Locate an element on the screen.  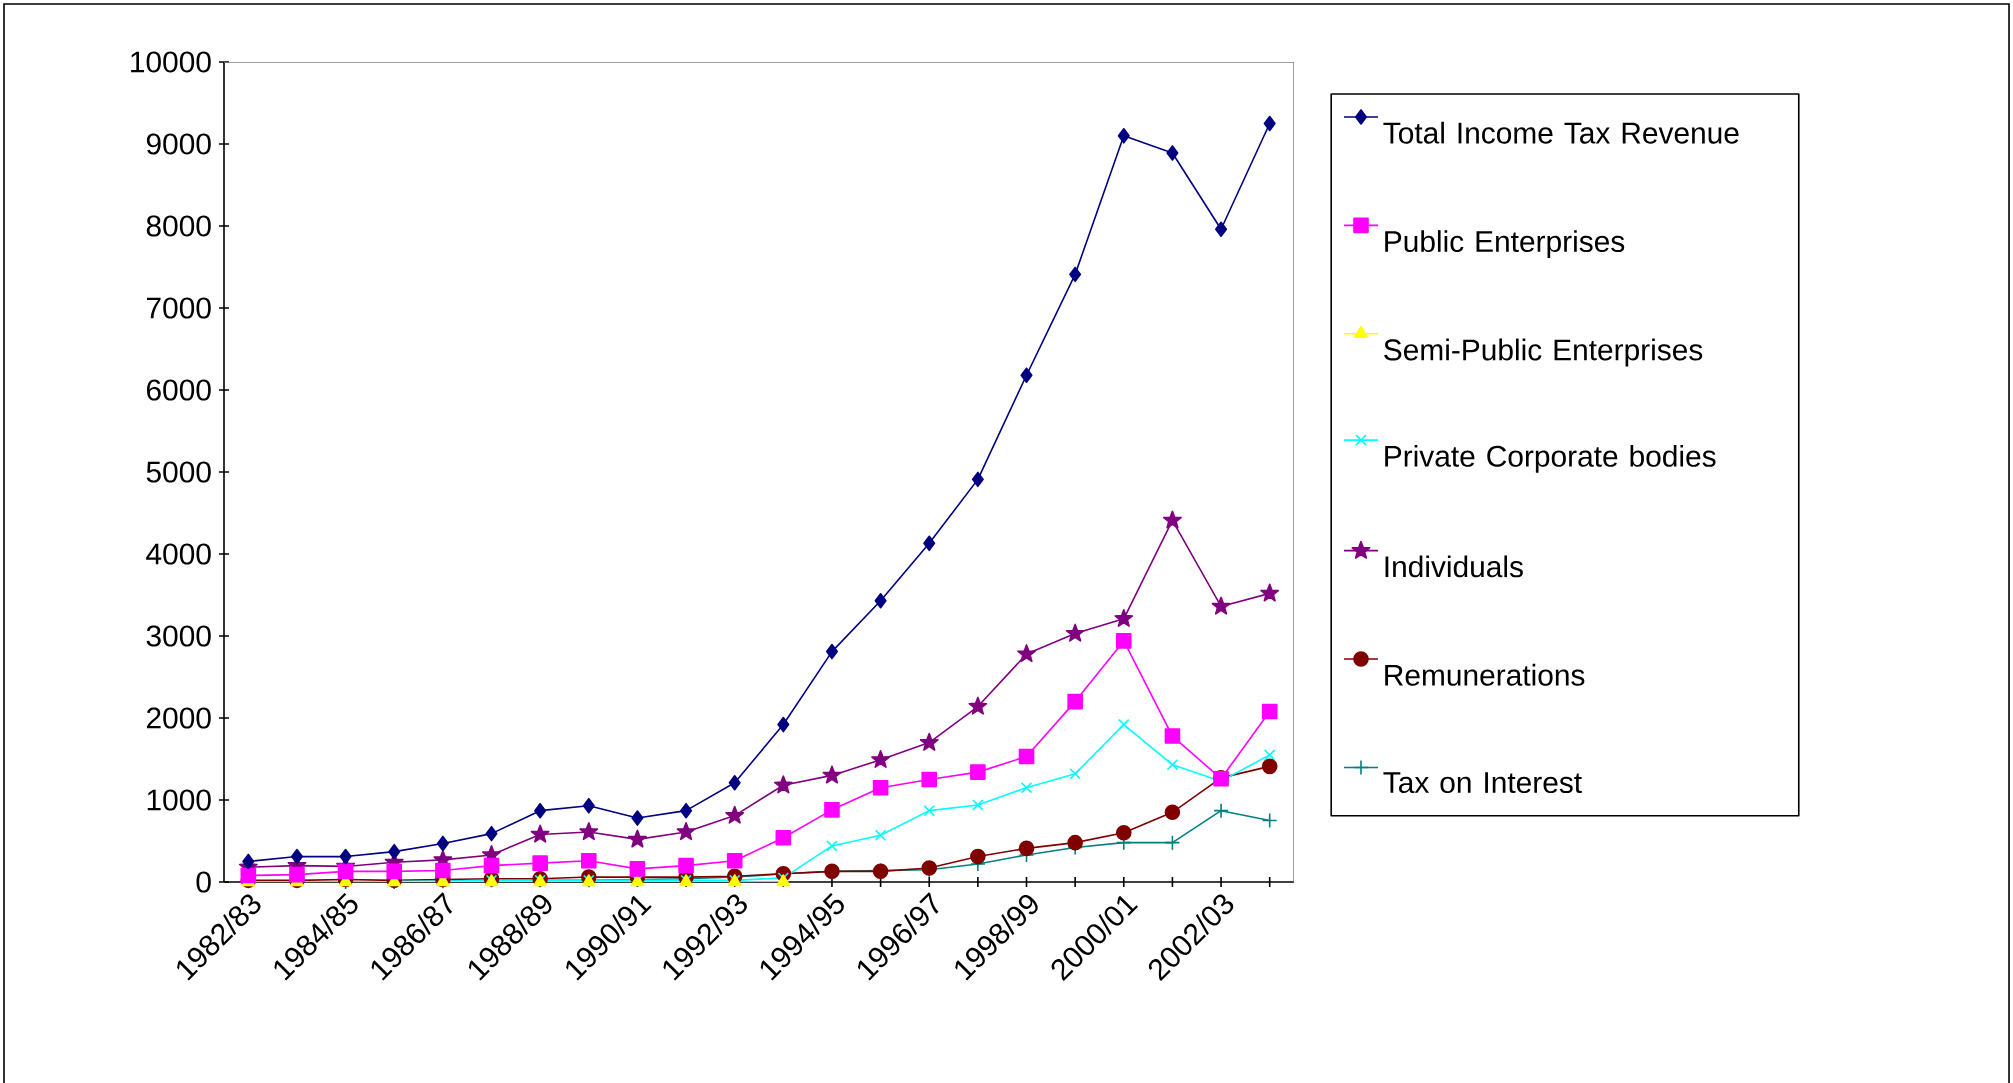
y-tick-label: 5000 is located at coordinates (178, 472).